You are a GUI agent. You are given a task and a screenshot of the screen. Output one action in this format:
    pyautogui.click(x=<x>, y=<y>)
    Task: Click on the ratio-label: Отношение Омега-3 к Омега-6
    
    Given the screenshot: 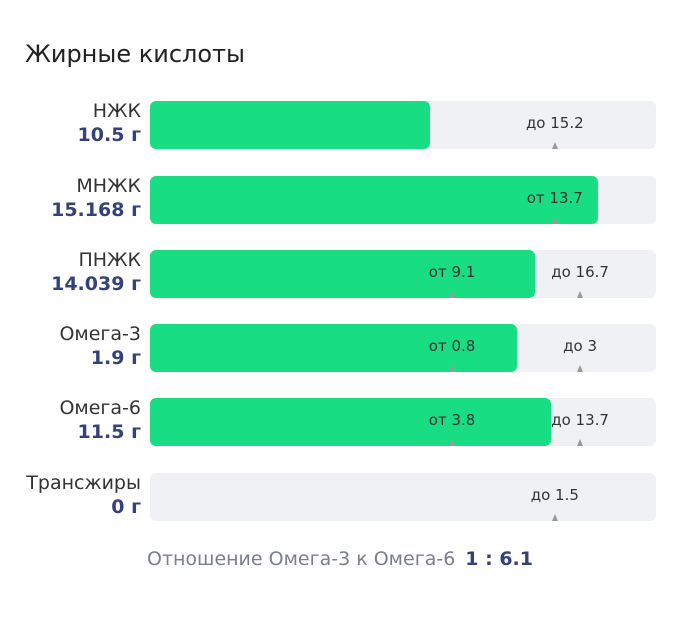 What is the action you would take?
    pyautogui.click(x=301, y=559)
    